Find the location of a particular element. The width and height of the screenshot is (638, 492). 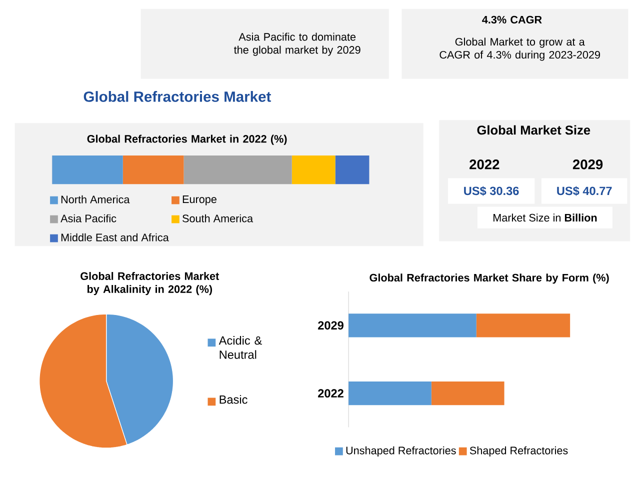

text: Global Refractories Market is located at coordinates (177, 96).